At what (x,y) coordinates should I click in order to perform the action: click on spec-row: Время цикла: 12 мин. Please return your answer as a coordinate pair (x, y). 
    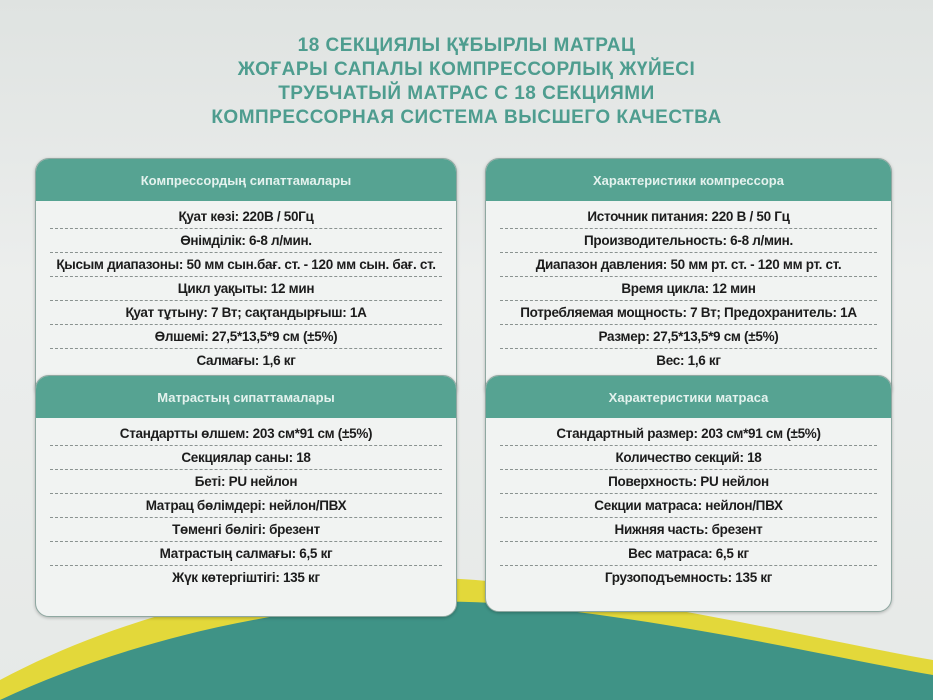
    Looking at the image, I should click on (688, 289).